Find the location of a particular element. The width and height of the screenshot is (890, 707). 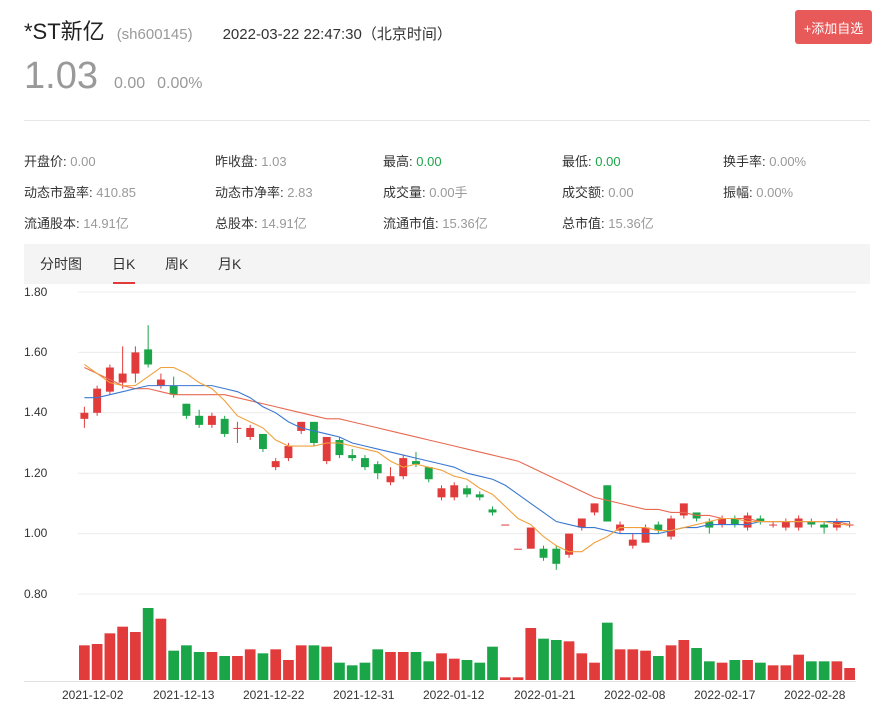

stat-total-cap: 总市值: 15.36亿 is located at coordinates (608, 222).